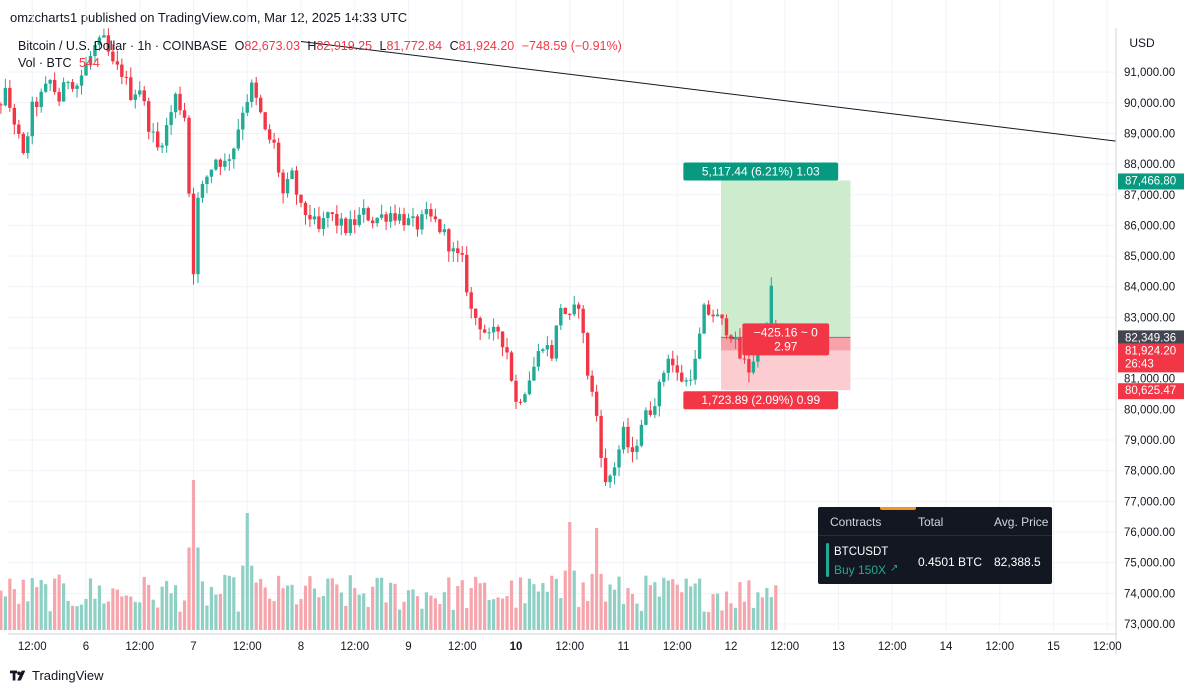 This screenshot has height=693, width=1200. What do you see at coordinates (1021, 522) in the screenshot?
I see `header-avg-price: Avg. Price` at bounding box center [1021, 522].